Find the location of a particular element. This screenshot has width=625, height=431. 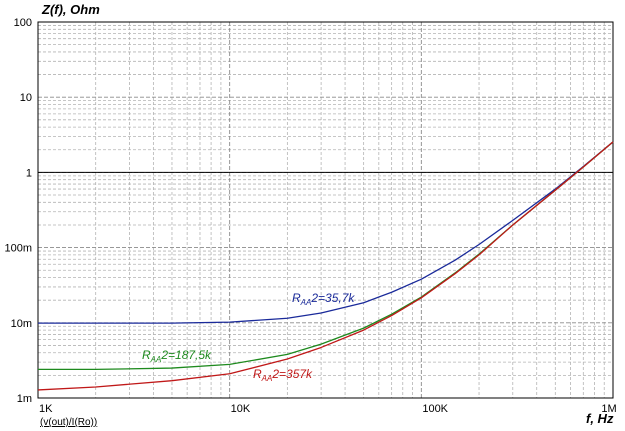

x-tick-label: 10K is located at coordinates (241, 409).